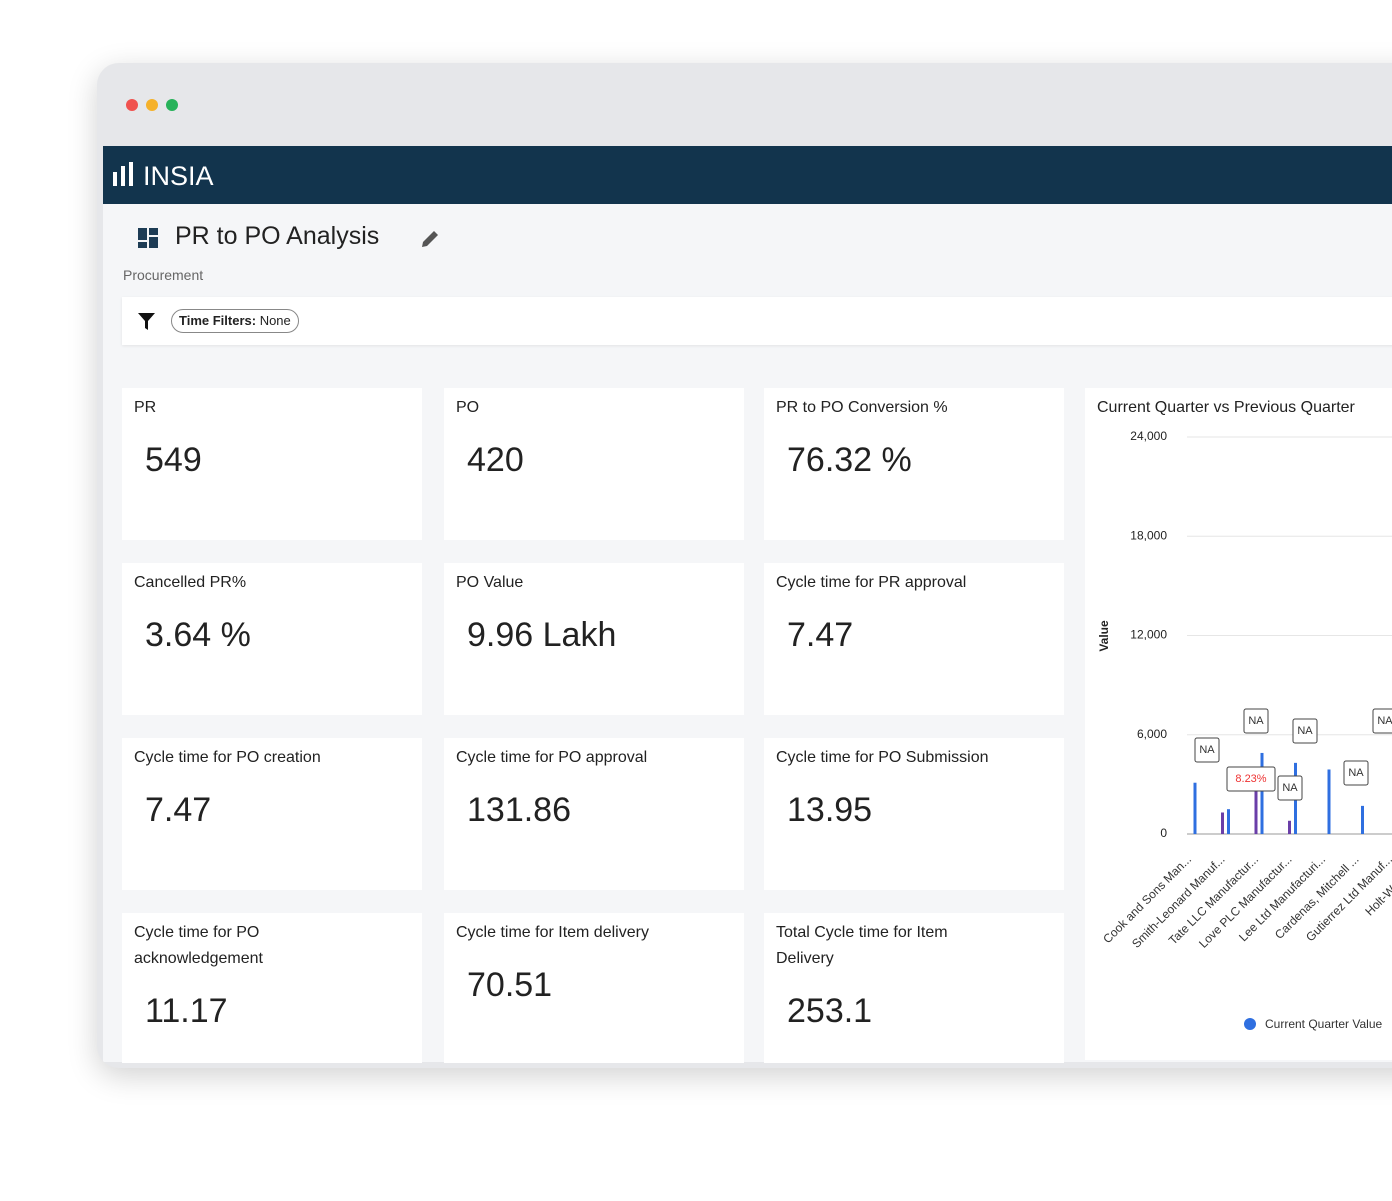 This screenshot has height=1201, width=1392. What do you see at coordinates (594, 988) in the screenshot?
I see `kpi-card: Cycle time for Item delivery 70.51` at bounding box center [594, 988].